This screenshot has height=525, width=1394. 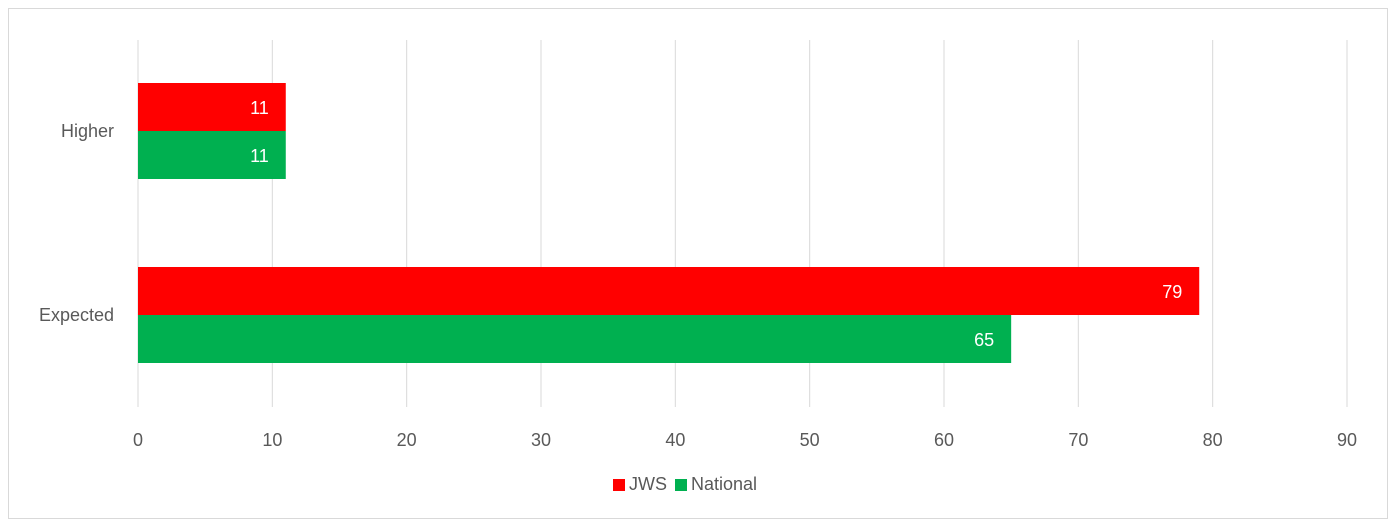 I want to click on x-tick-label: 0, so click(x=138, y=440).